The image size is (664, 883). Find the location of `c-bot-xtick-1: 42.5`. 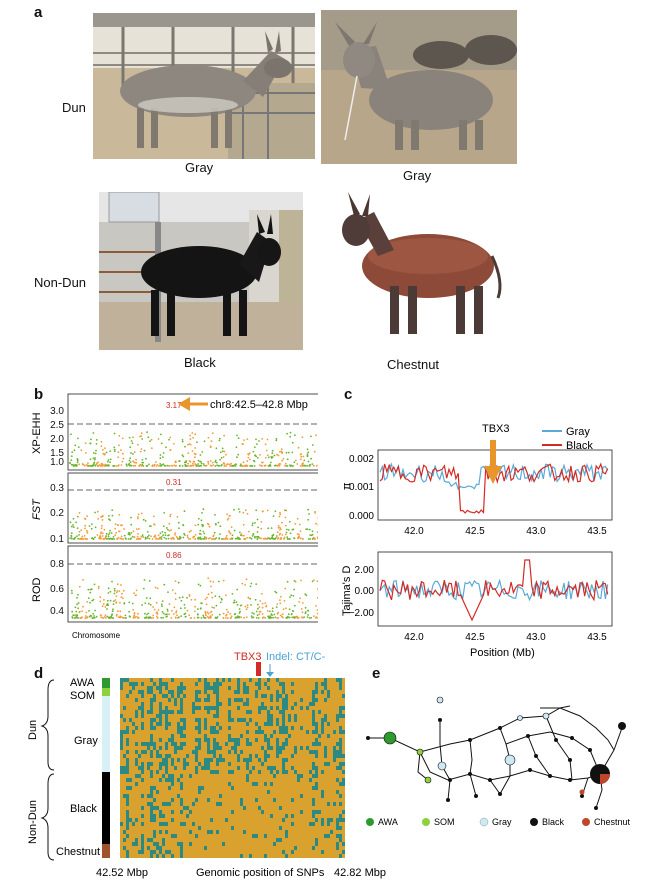

c-bot-xtick-1: 42.5 is located at coordinates (475, 637).